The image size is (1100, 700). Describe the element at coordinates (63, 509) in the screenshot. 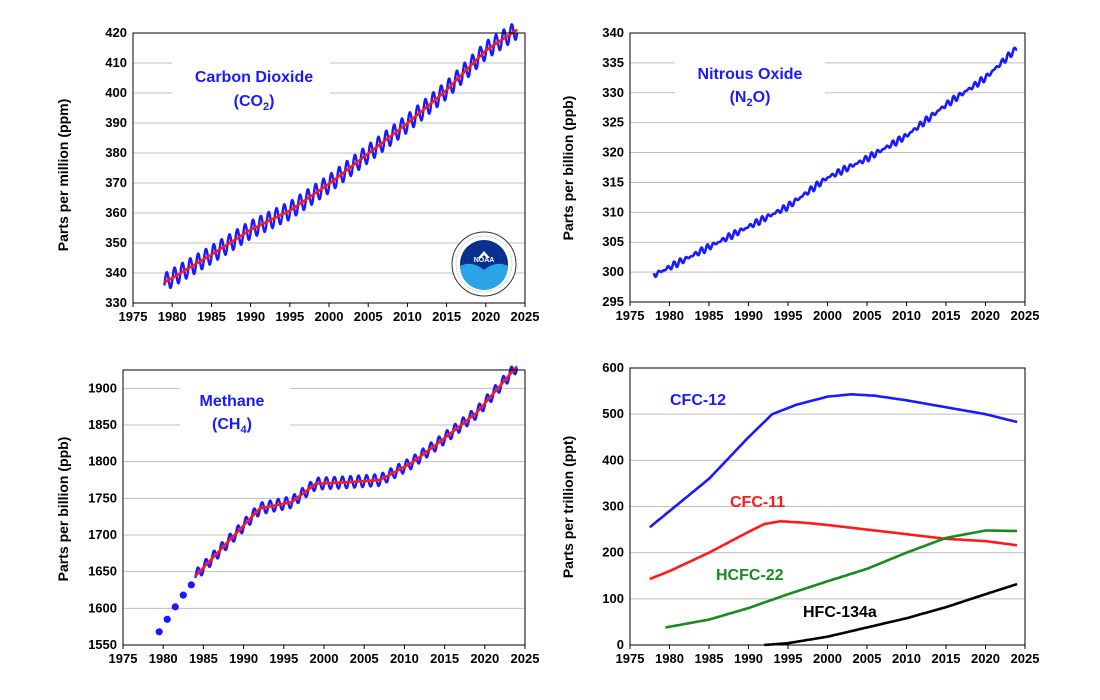

I see `ch4-y-axis-label: Parts per billion (ppb)` at that location.